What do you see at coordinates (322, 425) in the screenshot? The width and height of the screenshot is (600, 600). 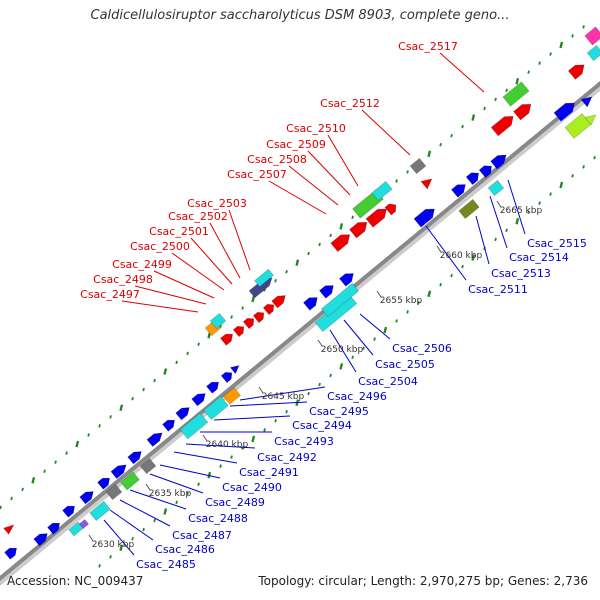 I see `gene-label-lower: Csac_2494` at bounding box center [322, 425].